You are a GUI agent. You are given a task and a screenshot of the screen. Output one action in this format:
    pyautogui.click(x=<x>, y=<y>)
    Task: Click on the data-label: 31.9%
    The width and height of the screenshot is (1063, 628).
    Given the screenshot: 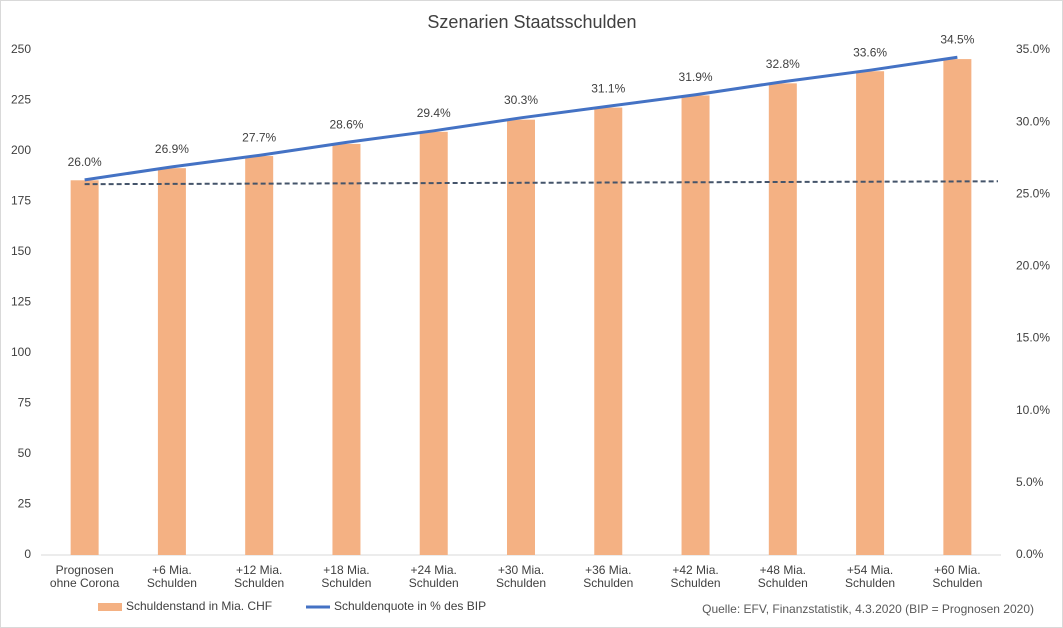 What is the action you would take?
    pyautogui.click(x=696, y=77)
    